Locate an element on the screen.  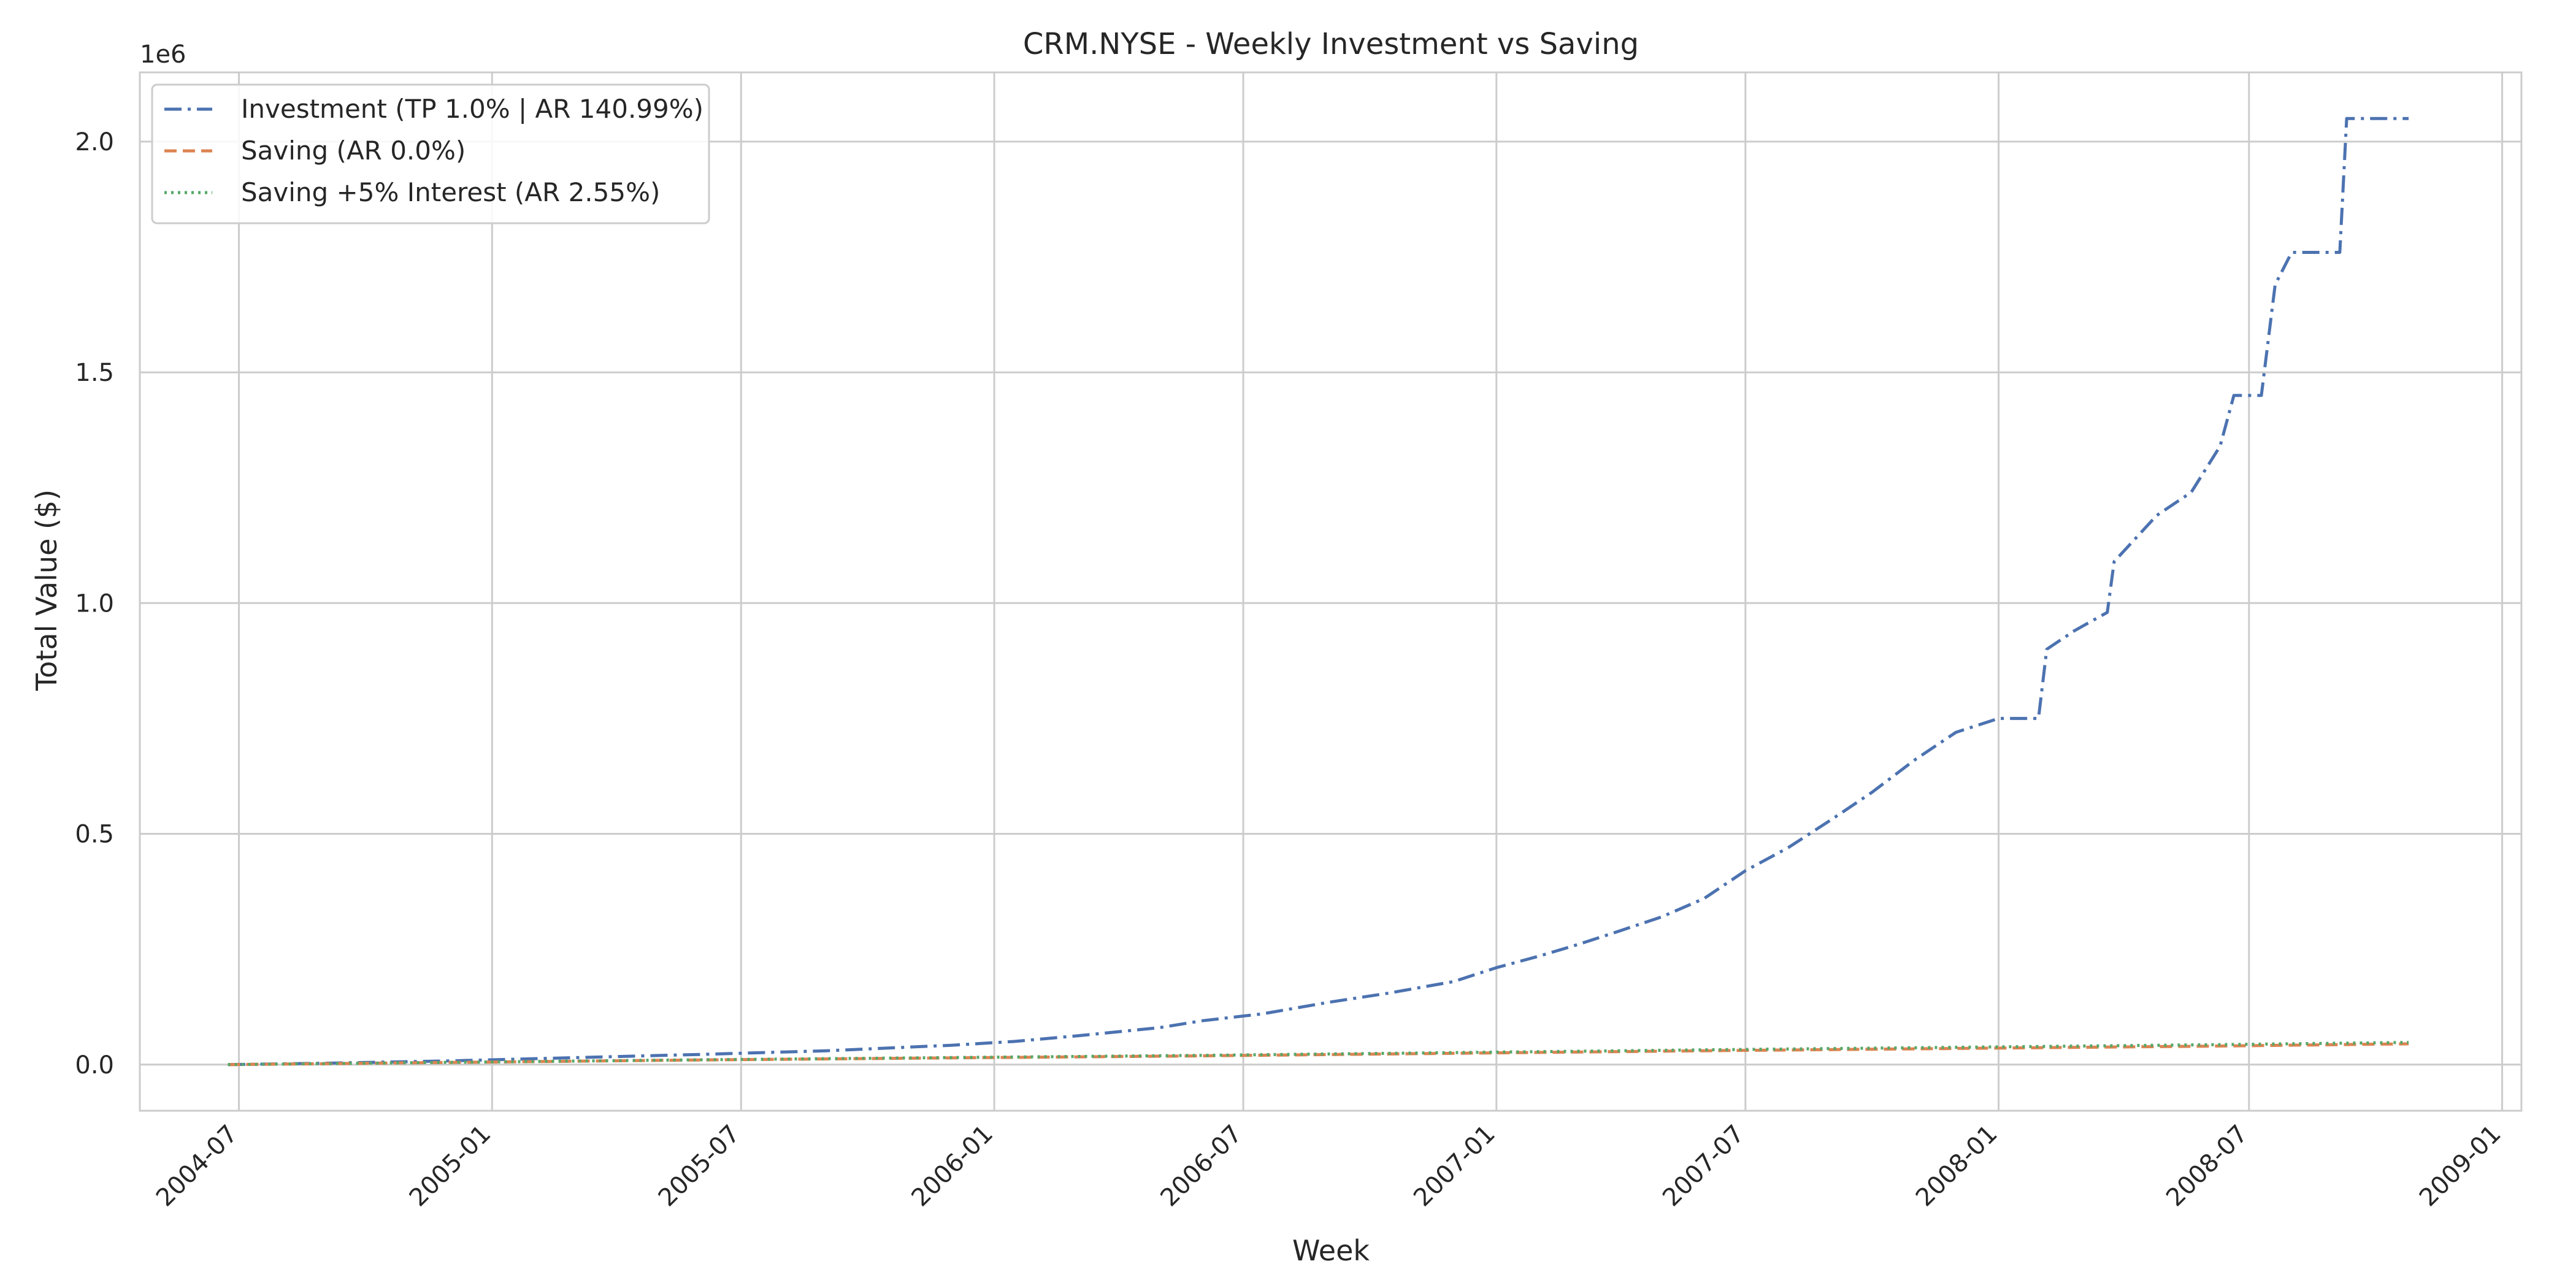
x-axis-title: Week is located at coordinates (1331, 1250).